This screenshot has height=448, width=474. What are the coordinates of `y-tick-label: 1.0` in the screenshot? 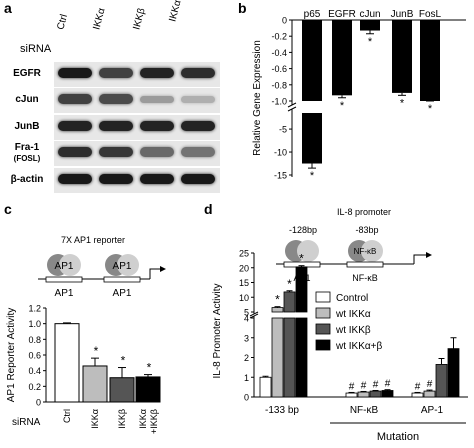 It's located at (34, 324).